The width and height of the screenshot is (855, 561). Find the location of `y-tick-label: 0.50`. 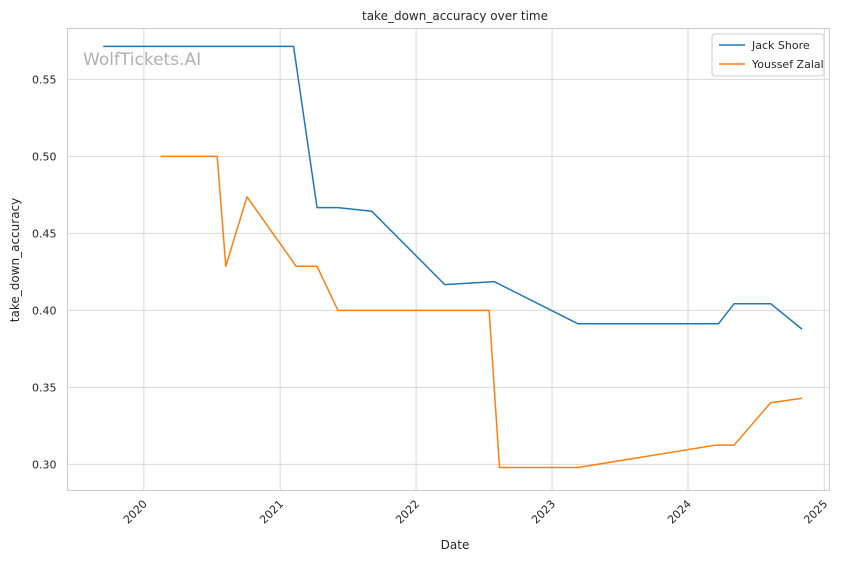

y-tick-label: 0.50 is located at coordinates (44, 156).